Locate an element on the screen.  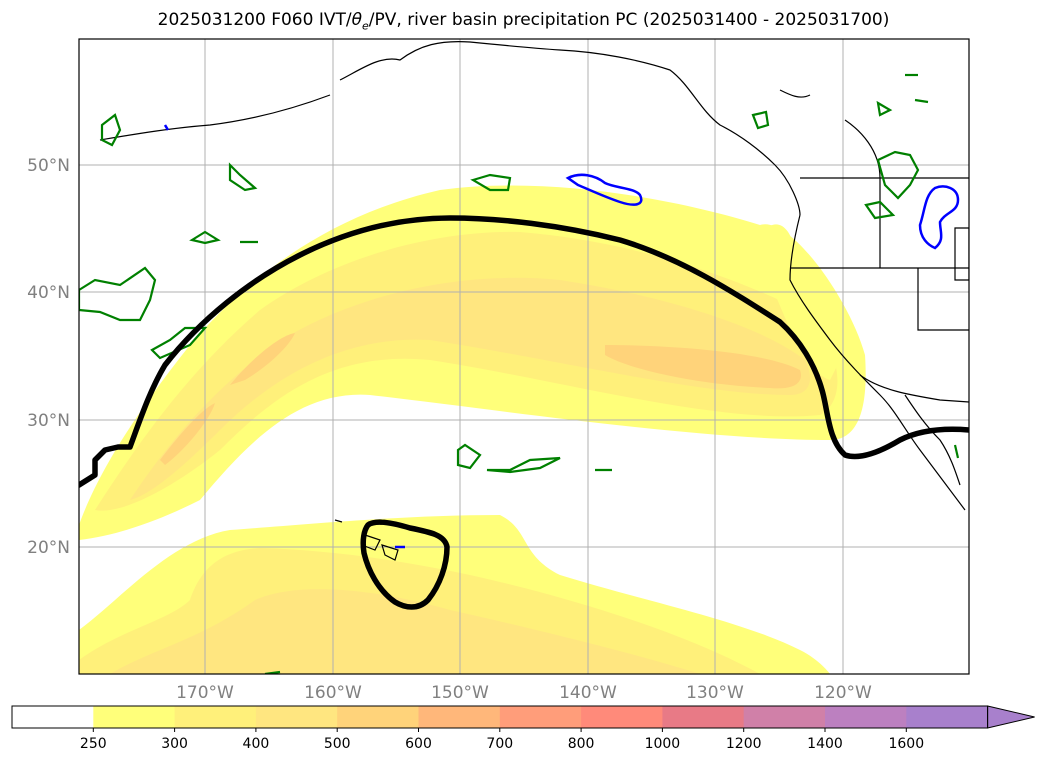
colorbar-tick-label: 500 is located at coordinates (337, 744).